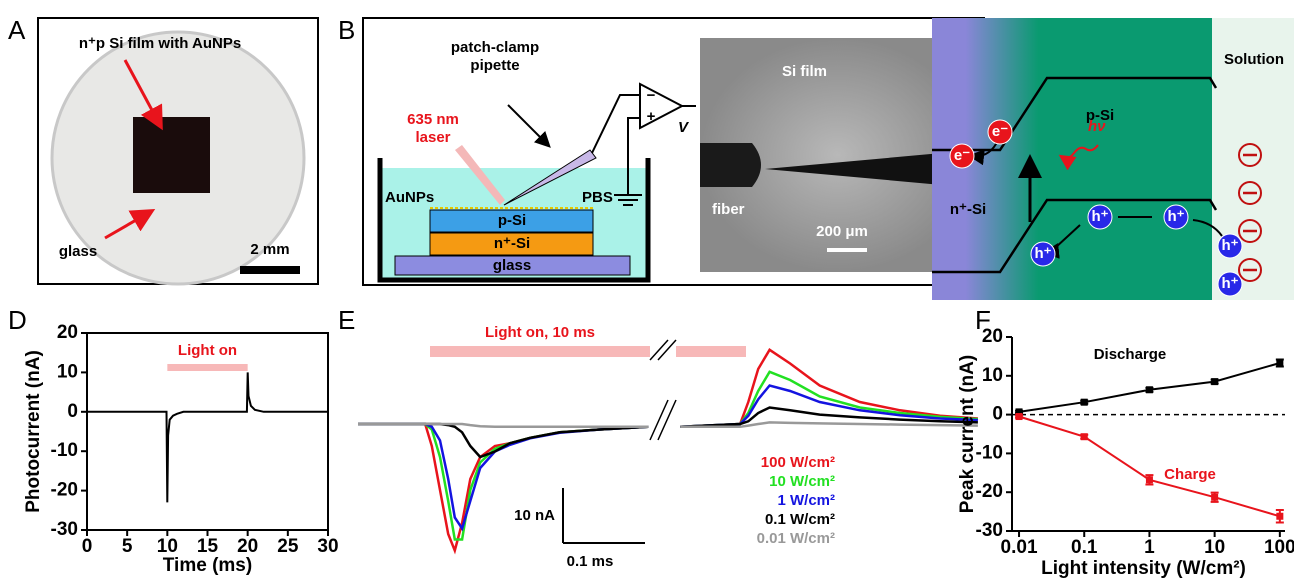  Describe the element at coordinates (67, 332) in the screenshot. I see `y-tick-label: 20` at that location.